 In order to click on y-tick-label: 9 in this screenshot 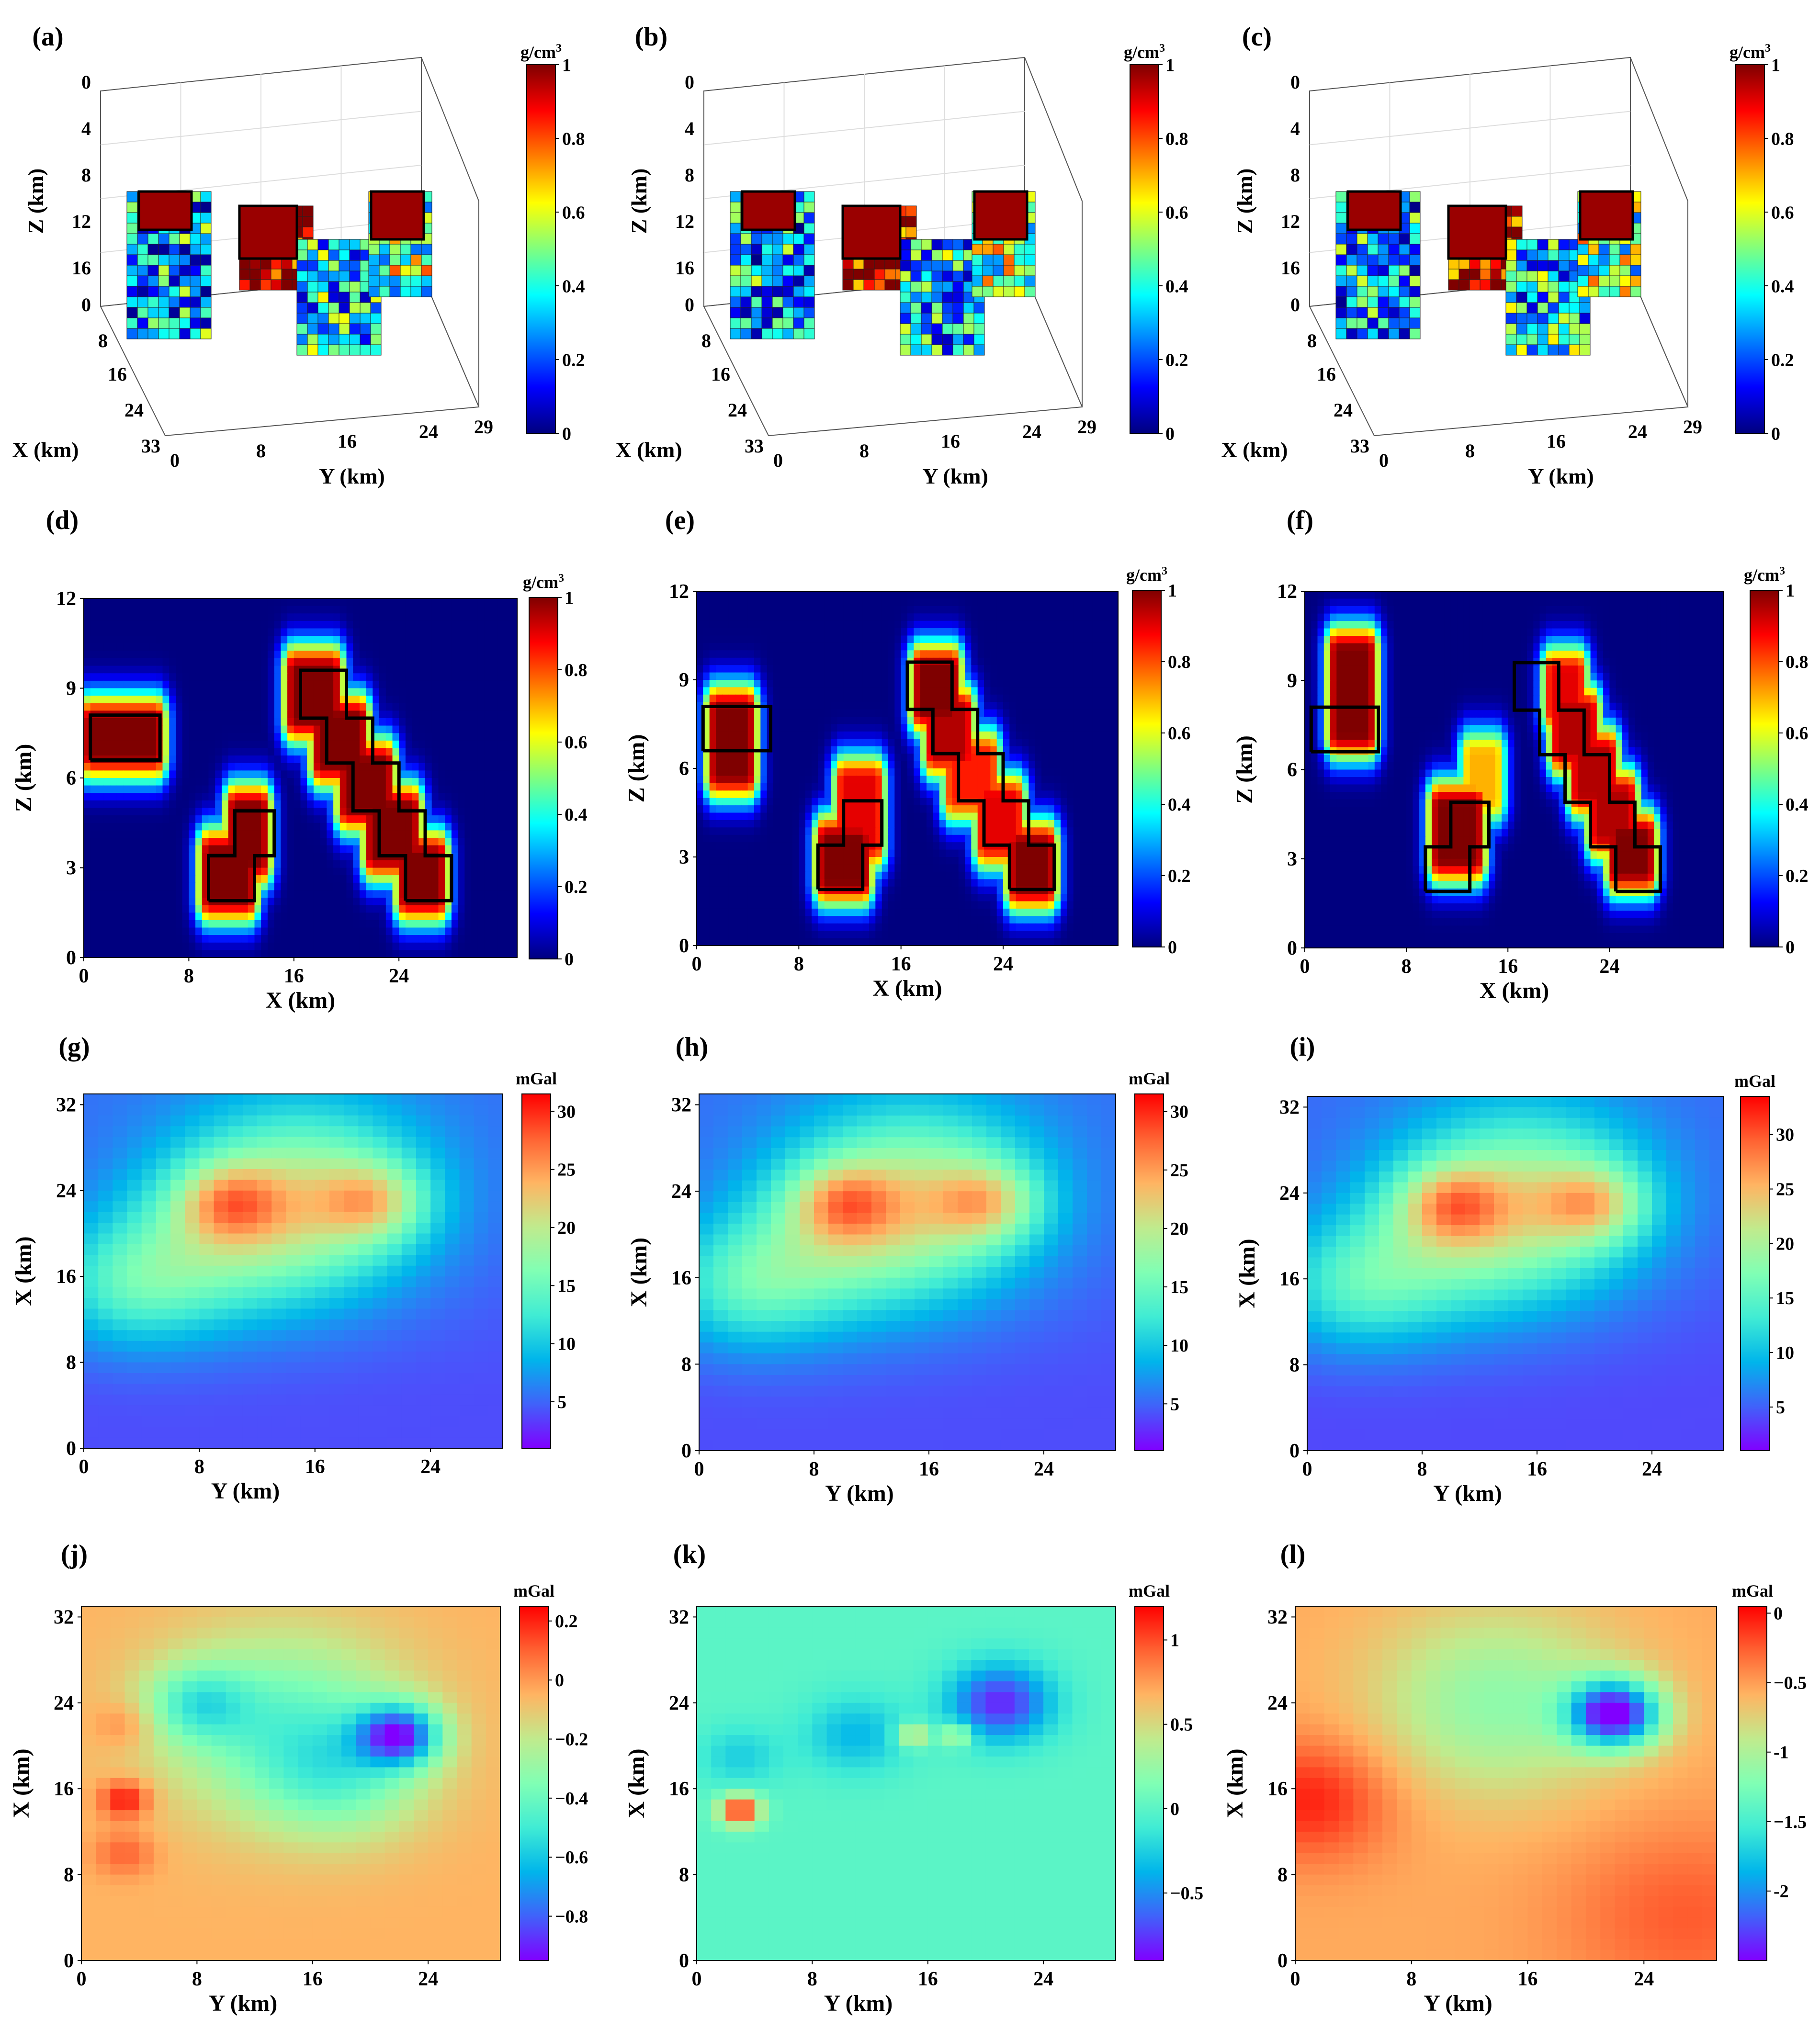, I will do `click(71, 689)`.